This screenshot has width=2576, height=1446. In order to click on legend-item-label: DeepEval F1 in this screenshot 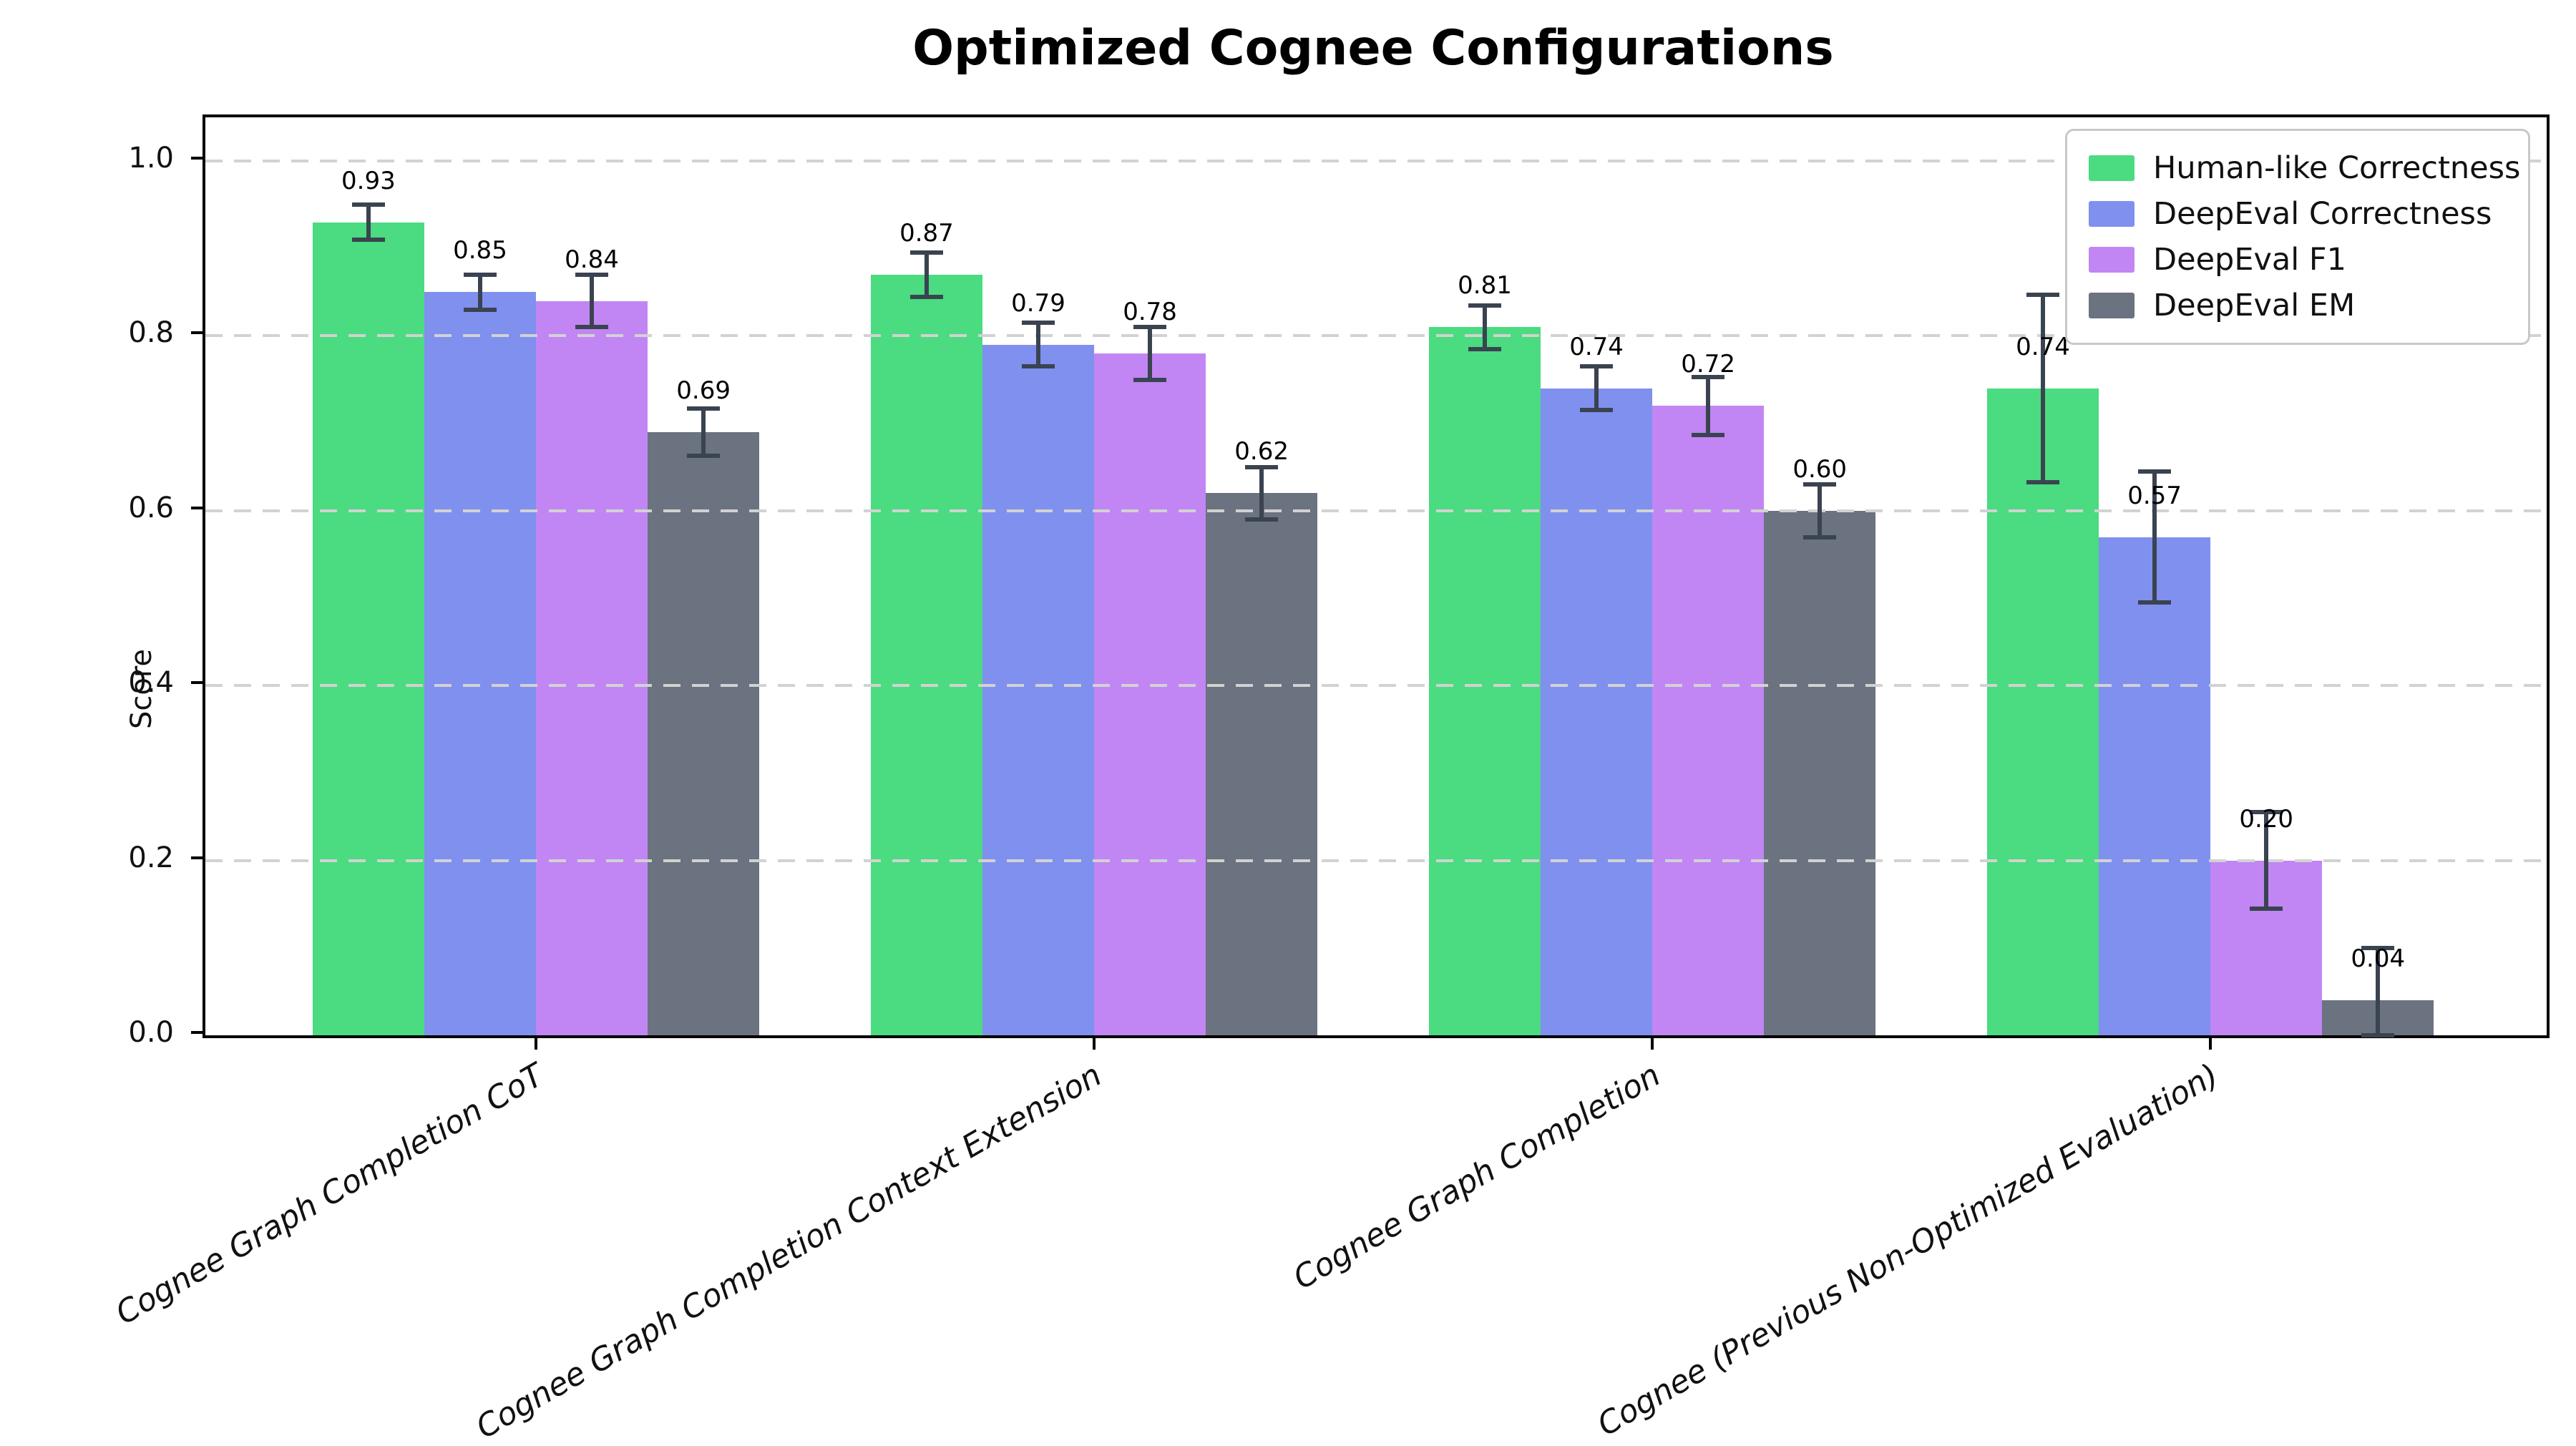, I will do `click(2249, 260)`.